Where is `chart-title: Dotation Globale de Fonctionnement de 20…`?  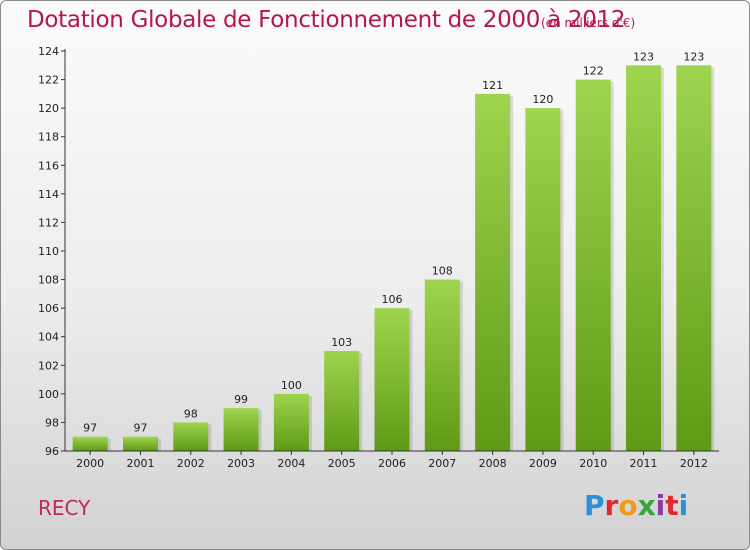 chart-title: Dotation Globale de Fonctionnement de 20… is located at coordinates (326, 20).